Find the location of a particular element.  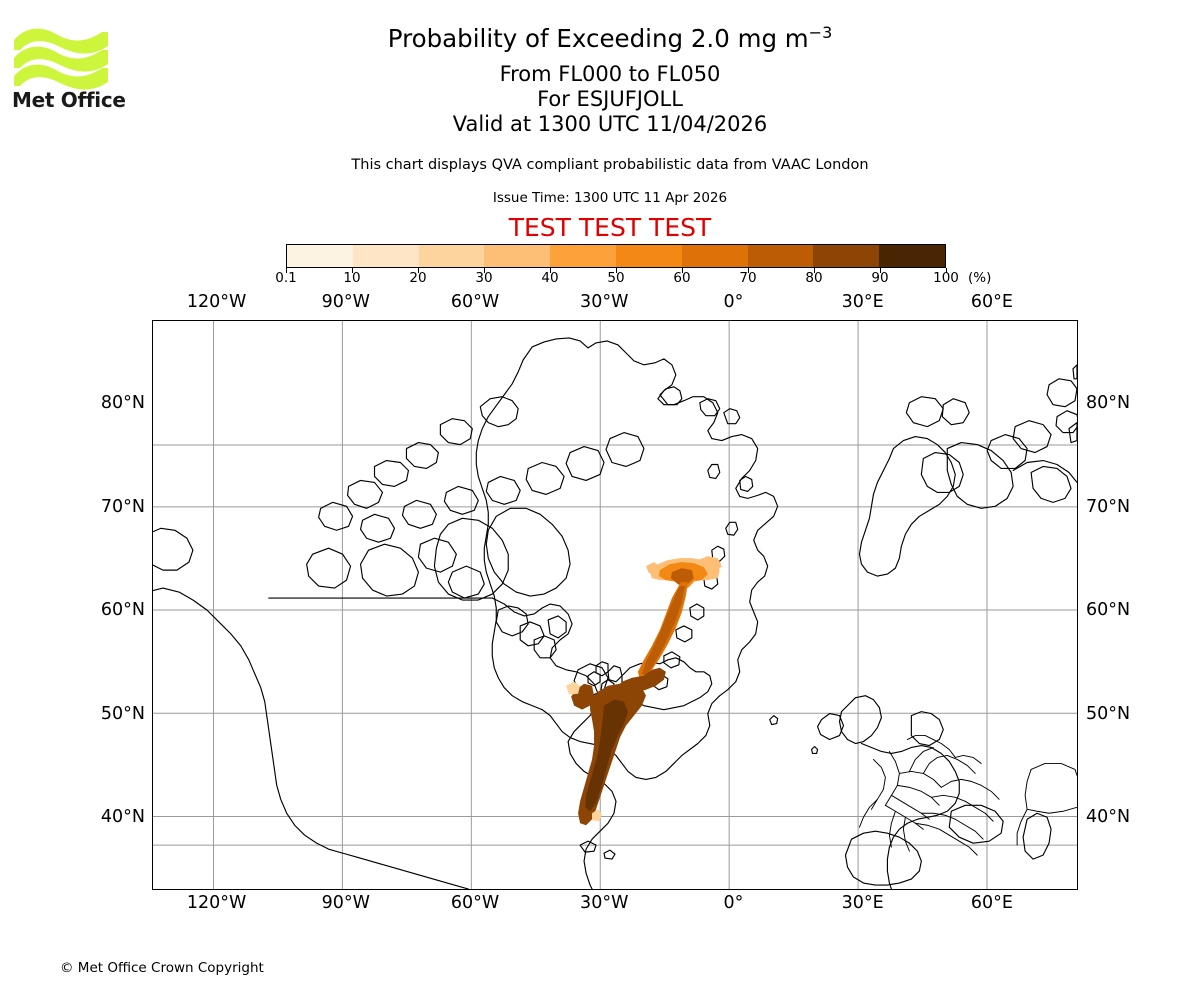

iceland-westfjords is located at coordinates (615, 674).